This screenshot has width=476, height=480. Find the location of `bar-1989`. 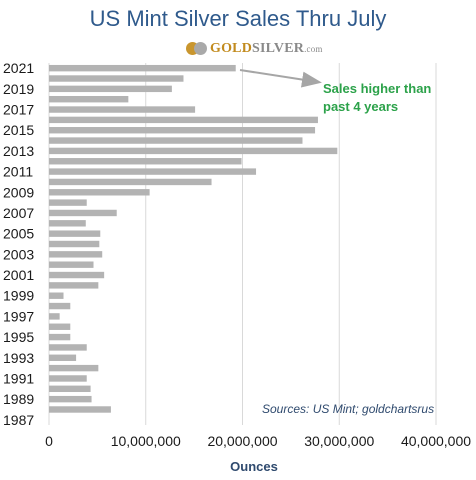

bar-1989 is located at coordinates (70, 399).